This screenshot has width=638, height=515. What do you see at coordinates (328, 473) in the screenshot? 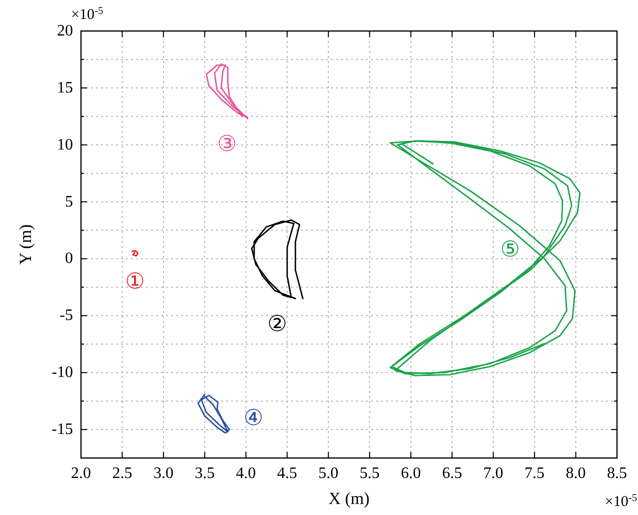
I see `x-tick-label: 5.0` at bounding box center [328, 473].